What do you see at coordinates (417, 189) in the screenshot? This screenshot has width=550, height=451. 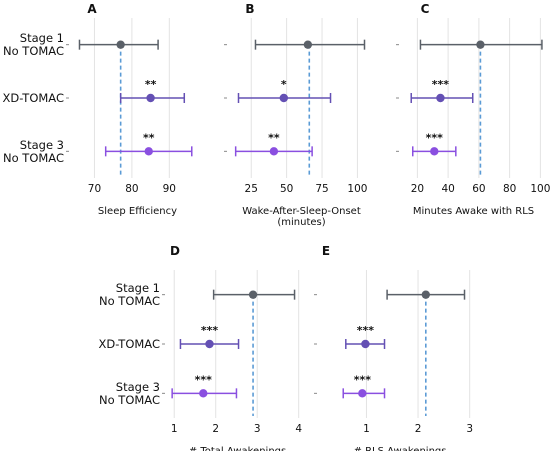 I see `x-tick-label: 20` at bounding box center [417, 189].